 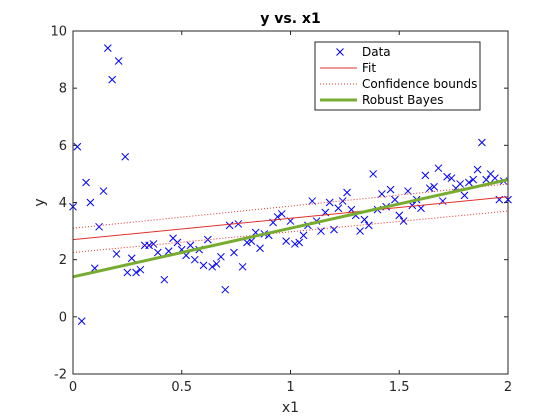 I want to click on fit-line, so click(x=290, y=218).